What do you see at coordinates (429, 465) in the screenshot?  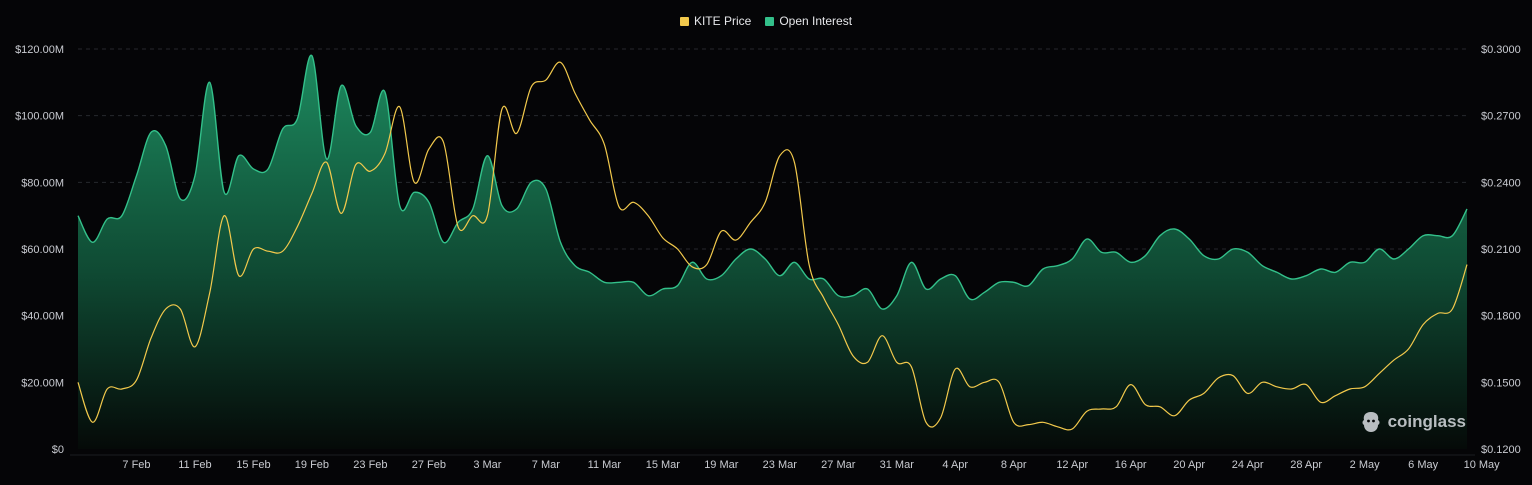 I see `x-tick-label: 27 Feb` at bounding box center [429, 465].